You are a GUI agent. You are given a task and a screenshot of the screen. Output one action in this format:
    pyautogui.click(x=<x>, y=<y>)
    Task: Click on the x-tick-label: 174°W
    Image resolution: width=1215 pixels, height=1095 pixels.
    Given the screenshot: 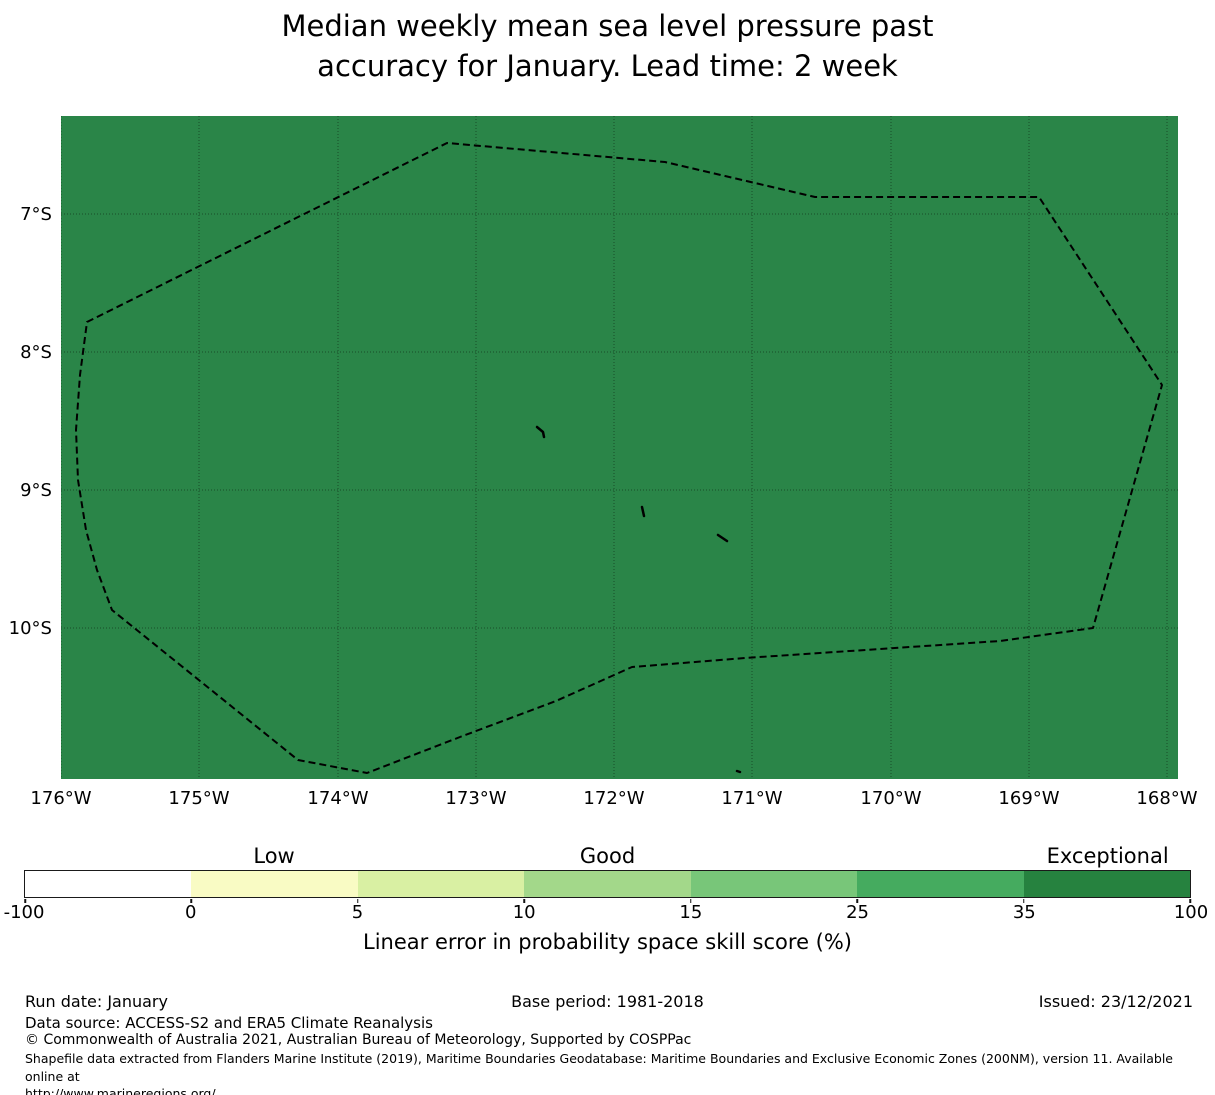 What is the action you would take?
    pyautogui.click(x=338, y=798)
    